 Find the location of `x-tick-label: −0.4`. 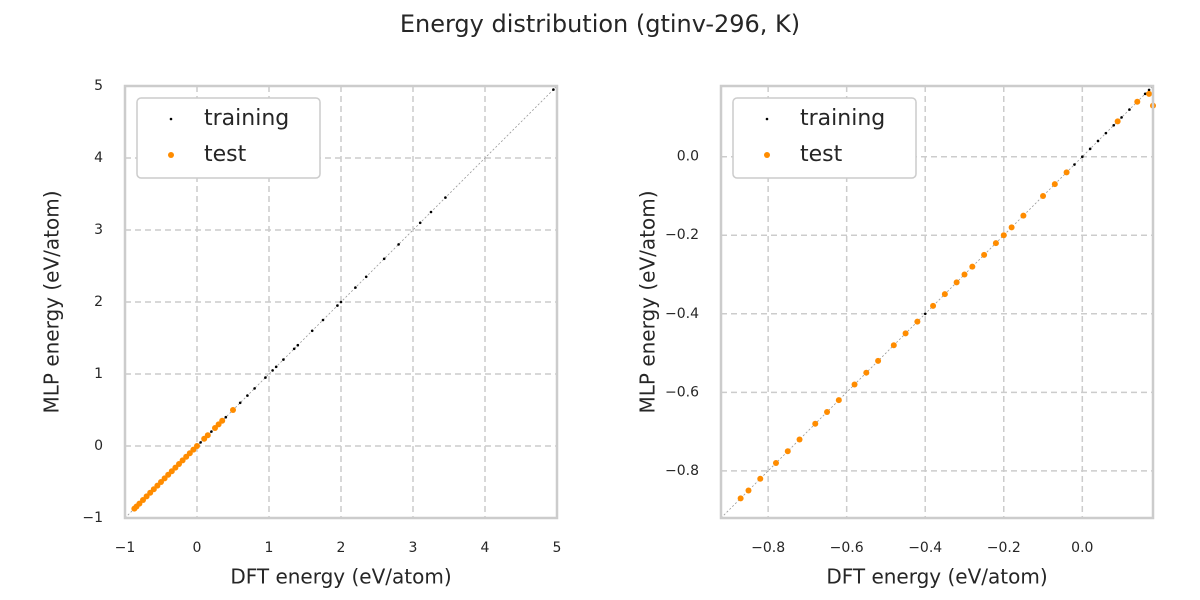

x-tick-label: −0.4 is located at coordinates (925, 548).